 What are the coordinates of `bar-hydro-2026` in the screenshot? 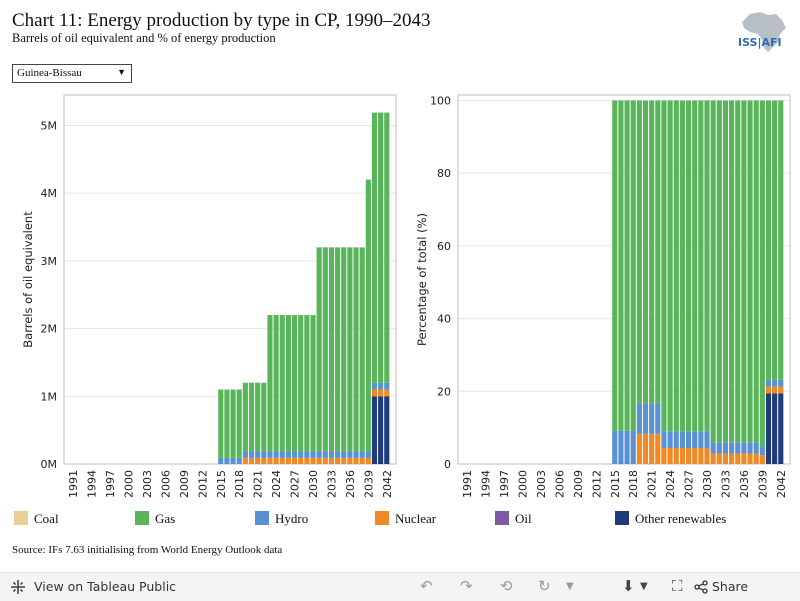 It's located at (288, 454).